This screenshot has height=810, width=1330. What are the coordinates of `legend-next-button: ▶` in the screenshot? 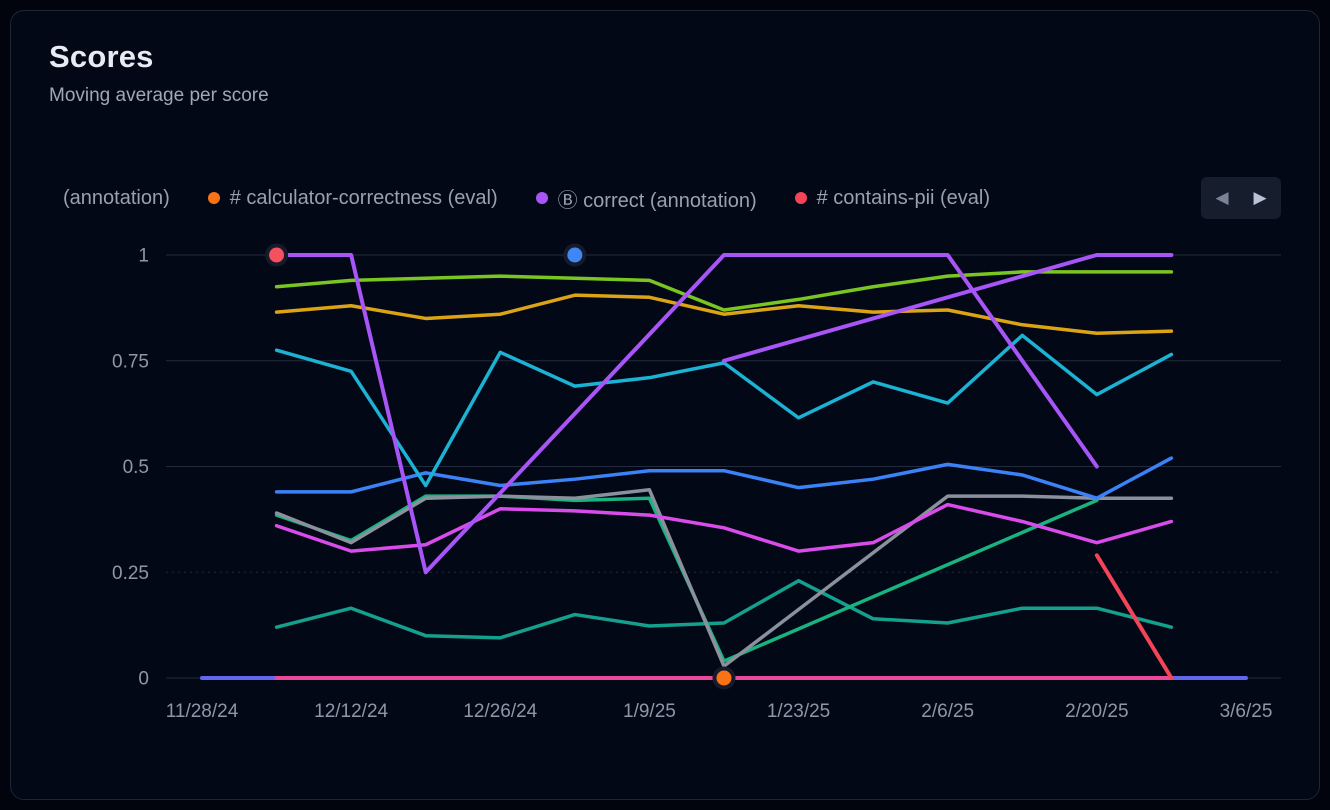 It's located at (1260, 198).